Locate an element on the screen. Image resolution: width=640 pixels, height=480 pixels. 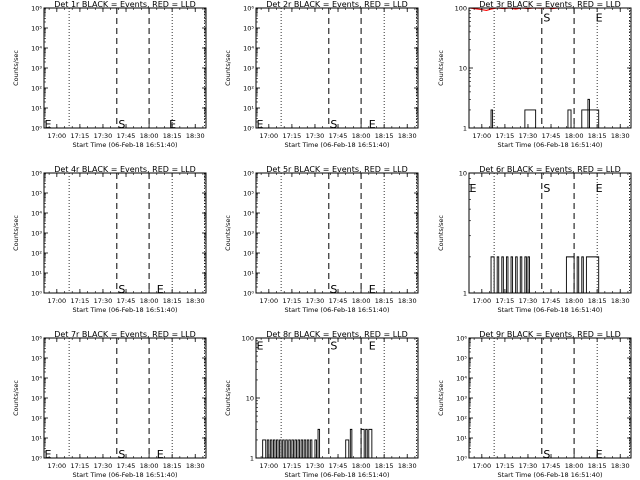
panel-title: Det 8r BLACK = Events, RED = LLD is located at coordinates (337, 334).